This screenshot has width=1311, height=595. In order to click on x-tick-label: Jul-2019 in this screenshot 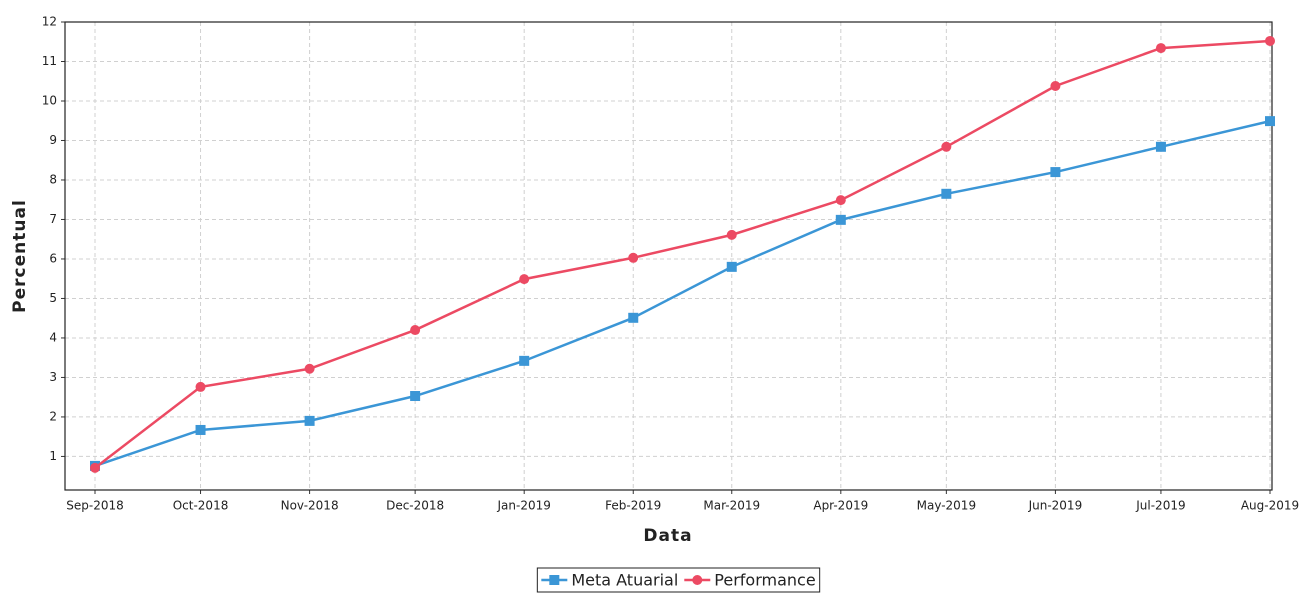, I will do `click(1160, 506)`.